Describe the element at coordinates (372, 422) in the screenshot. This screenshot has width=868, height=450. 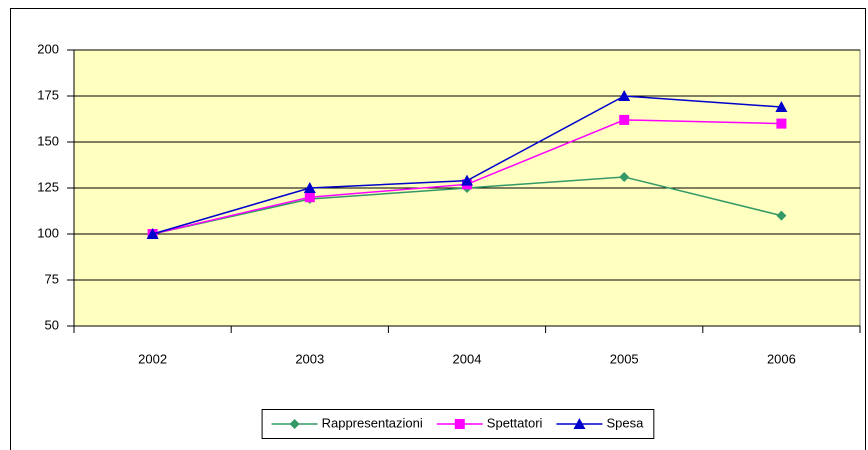
I see `legend-label: Rappresentazioni` at that location.